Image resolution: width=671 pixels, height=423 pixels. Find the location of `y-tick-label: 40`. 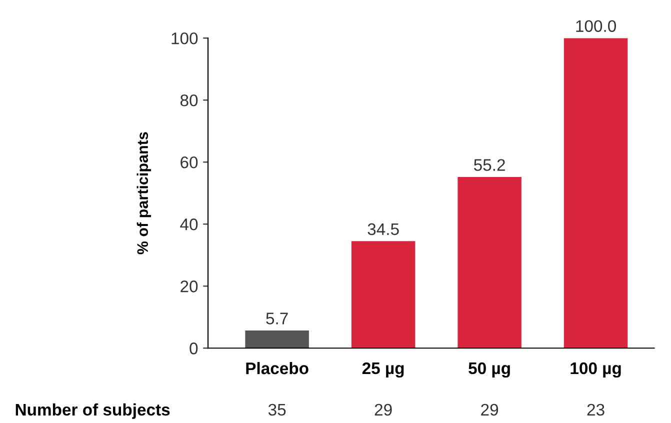

y-tick-label: 40 is located at coordinates (189, 224).